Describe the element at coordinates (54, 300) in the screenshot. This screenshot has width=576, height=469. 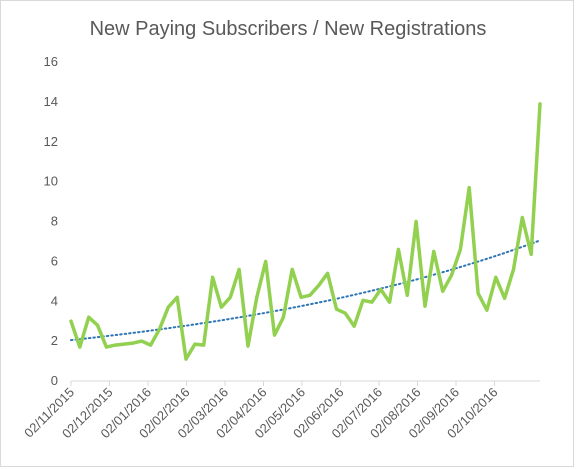
I see `y-tick-label: 4` at that location.